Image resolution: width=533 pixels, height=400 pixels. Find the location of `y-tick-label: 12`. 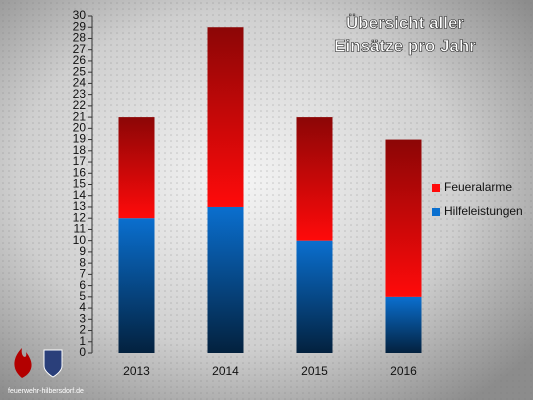

y-tick-label: 12 is located at coordinates (80, 217).